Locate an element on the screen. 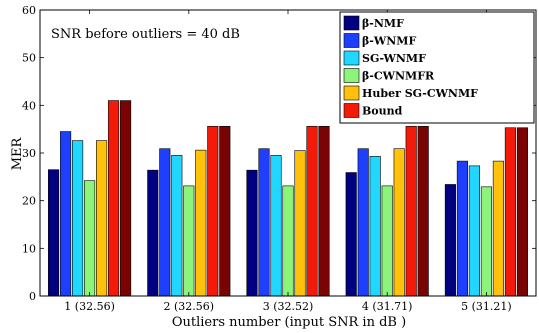  y-tick-label: 60 is located at coordinates (29, 10).